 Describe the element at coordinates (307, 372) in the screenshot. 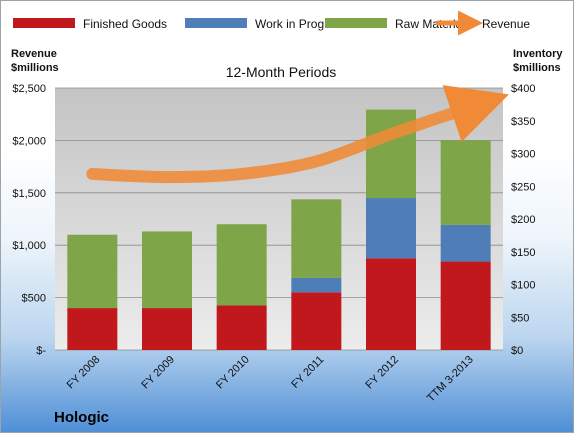

I see `x-tick-label: FY 2011` at that location.